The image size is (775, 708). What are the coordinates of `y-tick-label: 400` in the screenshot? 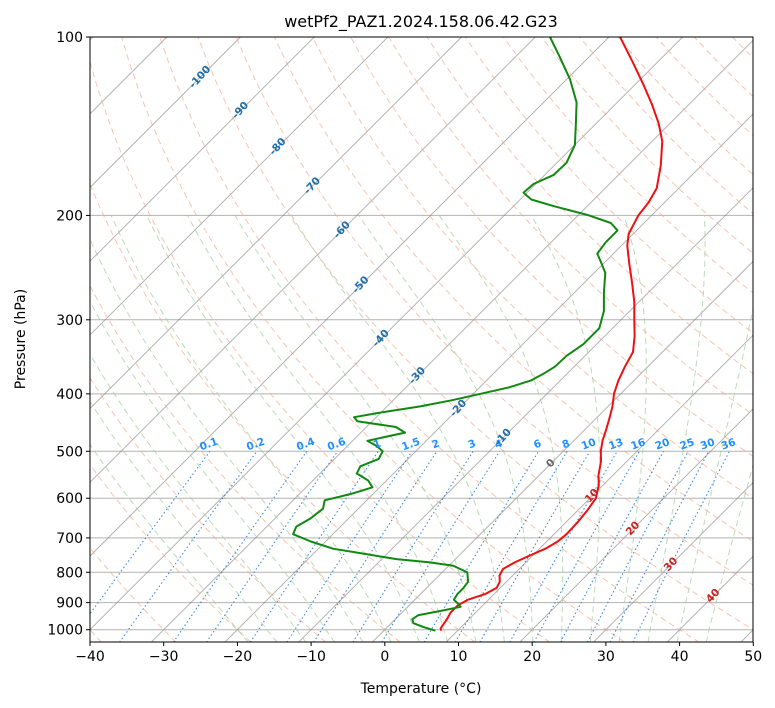 It's located at (69, 395).